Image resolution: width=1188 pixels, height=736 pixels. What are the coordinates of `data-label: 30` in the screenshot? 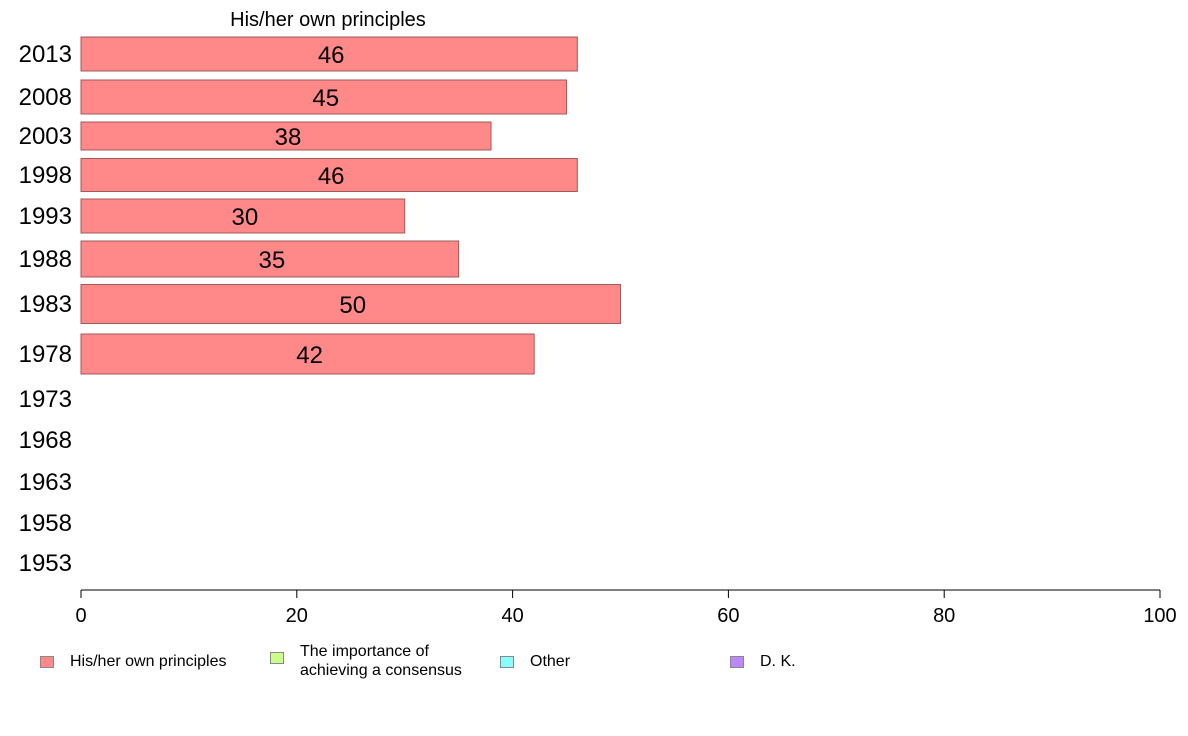 It's located at (244, 217).